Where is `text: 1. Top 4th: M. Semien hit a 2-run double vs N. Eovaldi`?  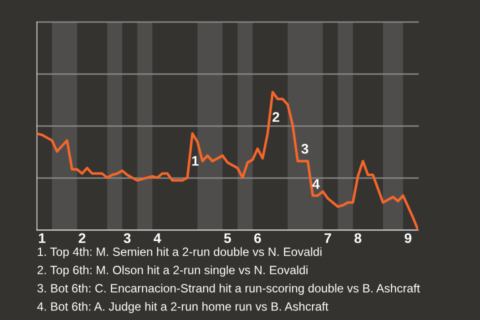 text: 1. Top 4th: M. Semien hit a 2-run double vs N. Eovaldi is located at coordinates (180, 252).